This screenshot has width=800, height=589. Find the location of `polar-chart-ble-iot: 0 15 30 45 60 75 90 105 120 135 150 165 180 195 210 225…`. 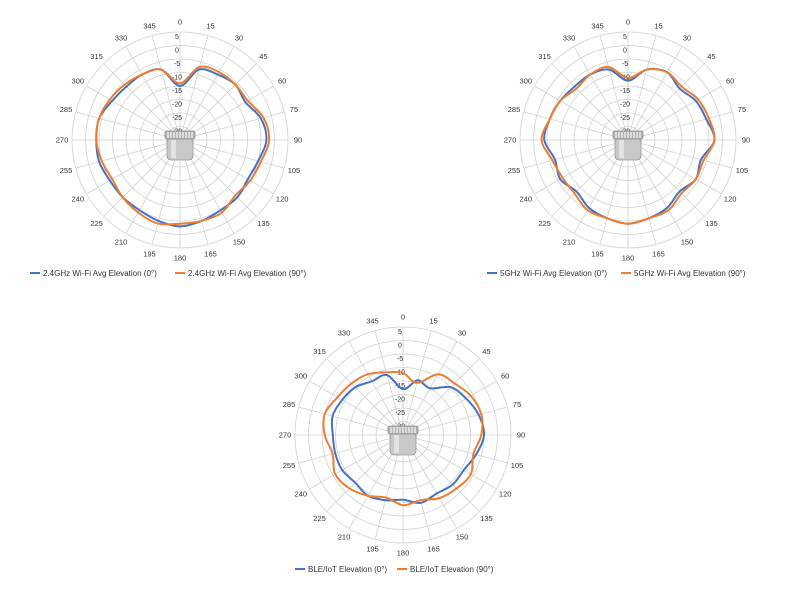

polar-chart-ble-iot: 0 15 30 45 60 75 90 105 120 135 150 165 180 195 210 225… is located at coordinates (402, 444).